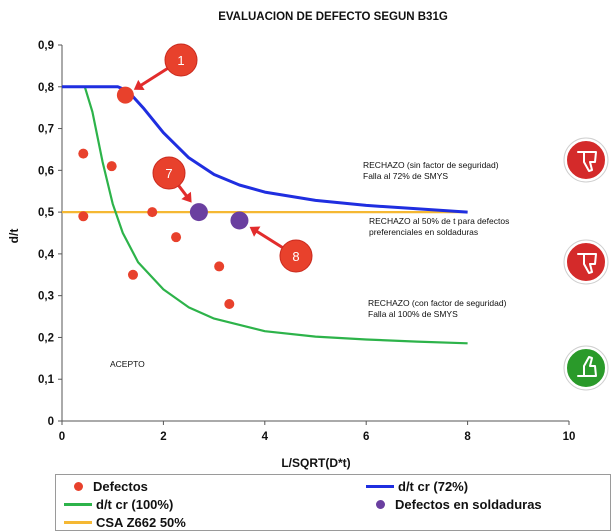  I want to click on x-tick-label: 0, so click(62, 437).